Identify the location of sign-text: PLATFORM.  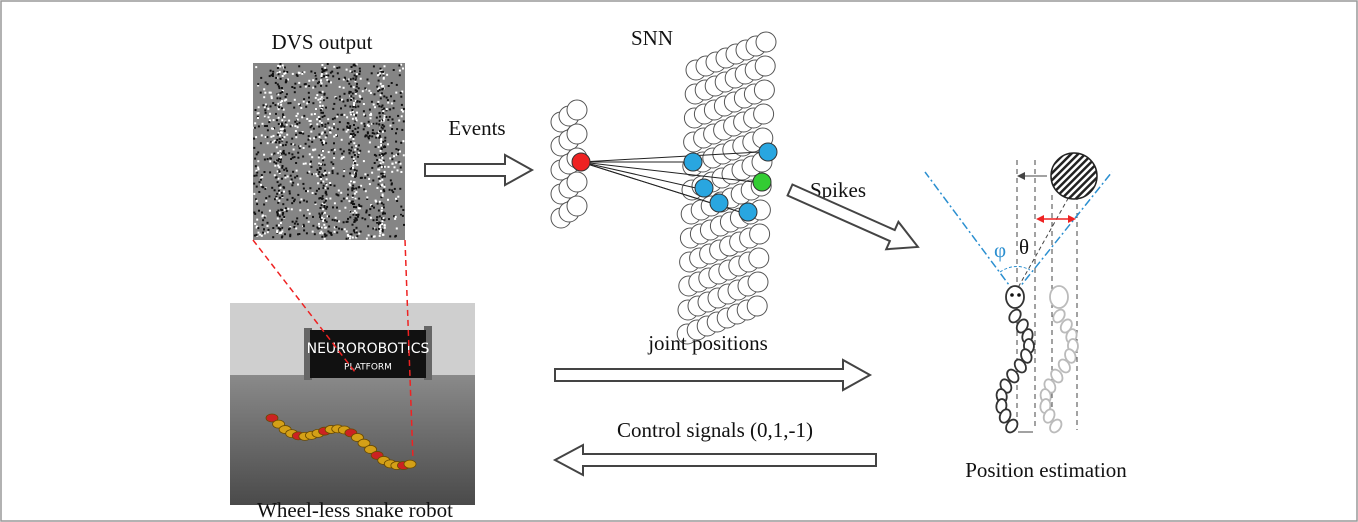
(368, 368).